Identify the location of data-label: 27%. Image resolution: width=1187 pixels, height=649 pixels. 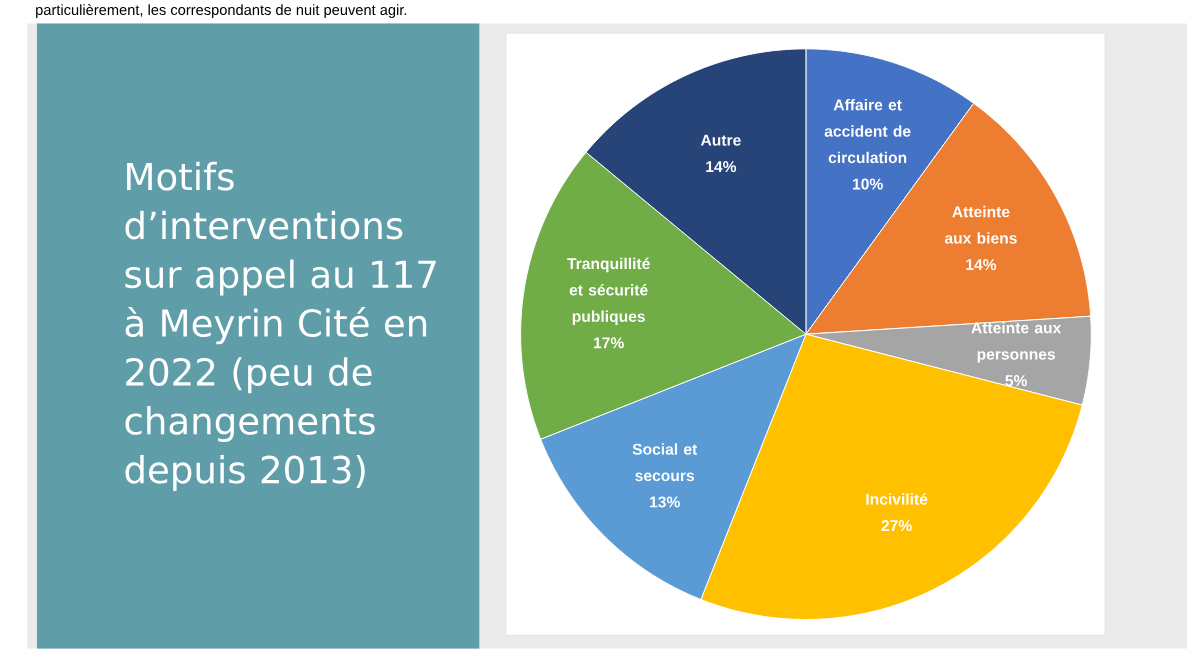
(896, 526).